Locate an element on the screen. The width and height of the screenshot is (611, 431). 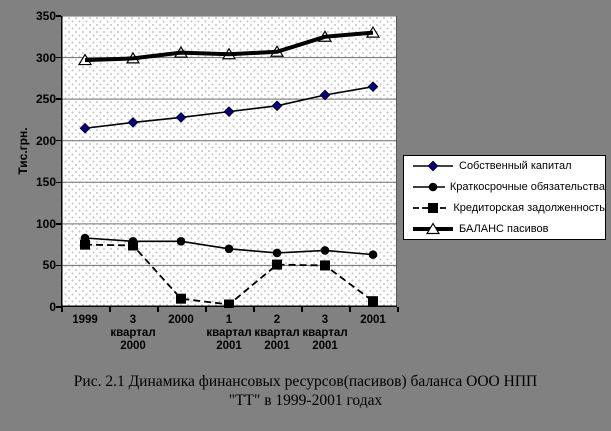
x-axis-category-label: 2 квартал 2001 is located at coordinates (277, 333).